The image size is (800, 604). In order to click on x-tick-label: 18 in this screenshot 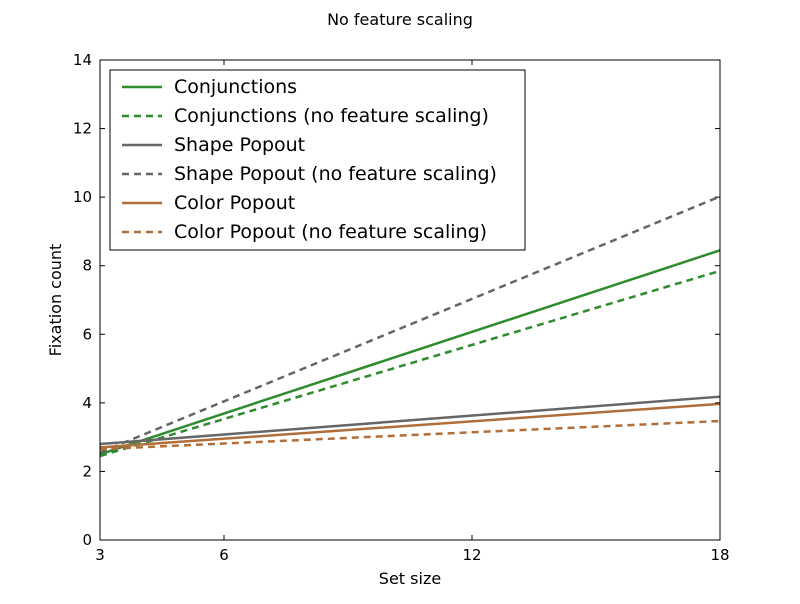, I will do `click(719, 555)`.